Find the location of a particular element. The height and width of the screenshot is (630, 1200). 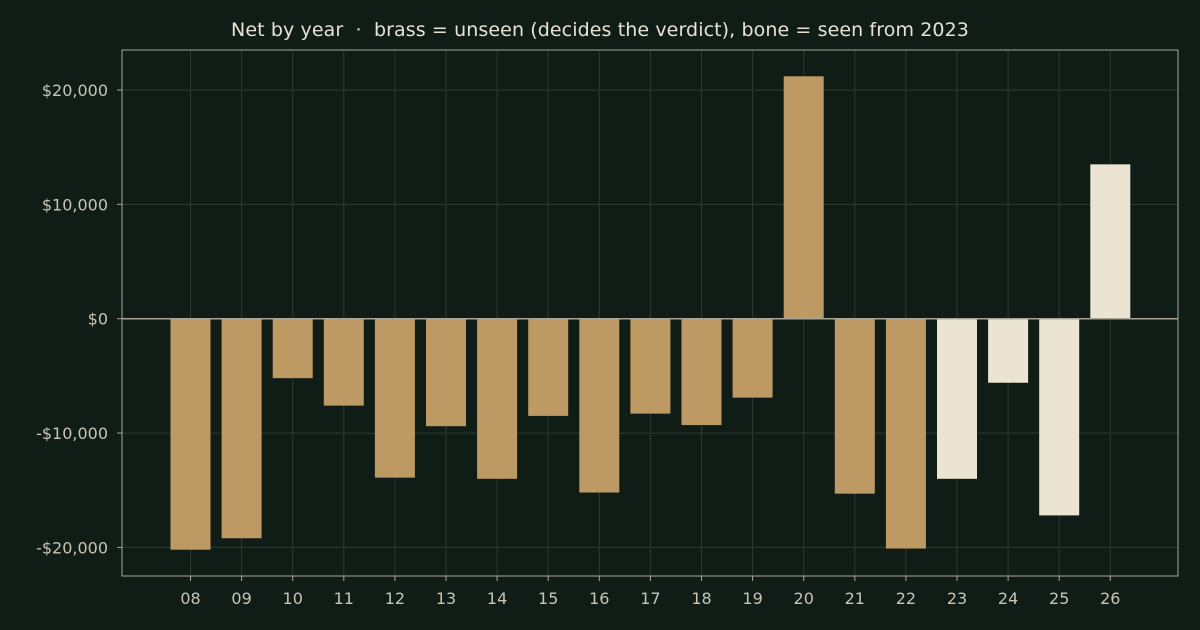

x-tick-label: 21 is located at coordinates (855, 598).